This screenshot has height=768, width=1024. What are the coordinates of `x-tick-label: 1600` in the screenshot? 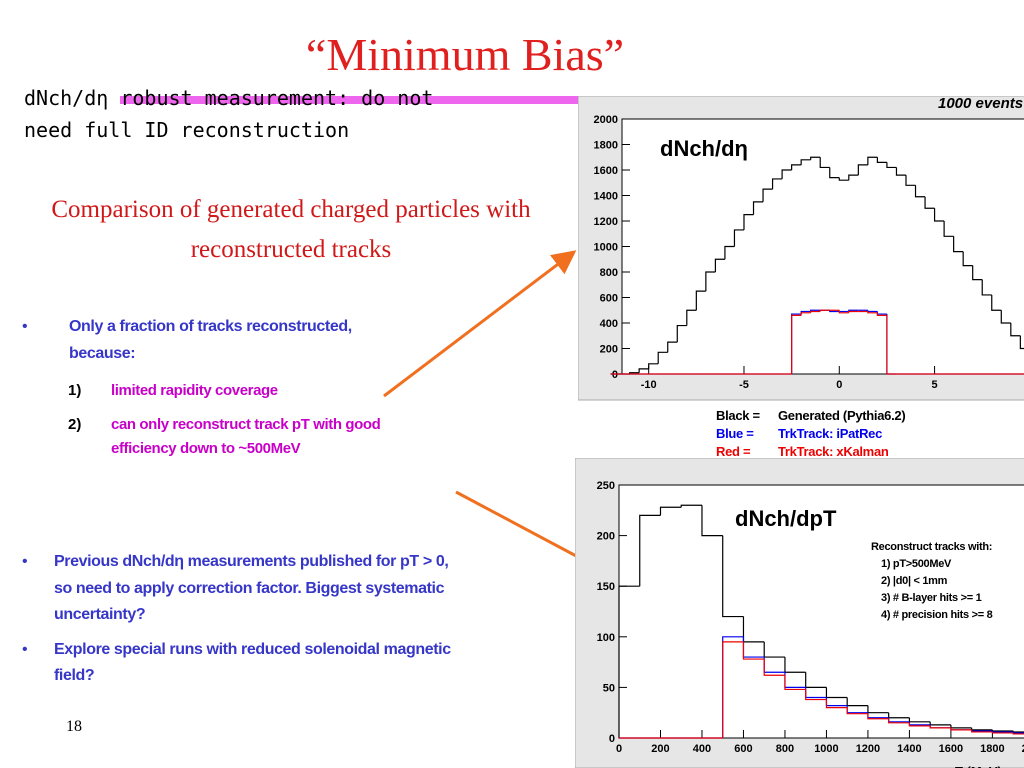 It's located at (951, 749).